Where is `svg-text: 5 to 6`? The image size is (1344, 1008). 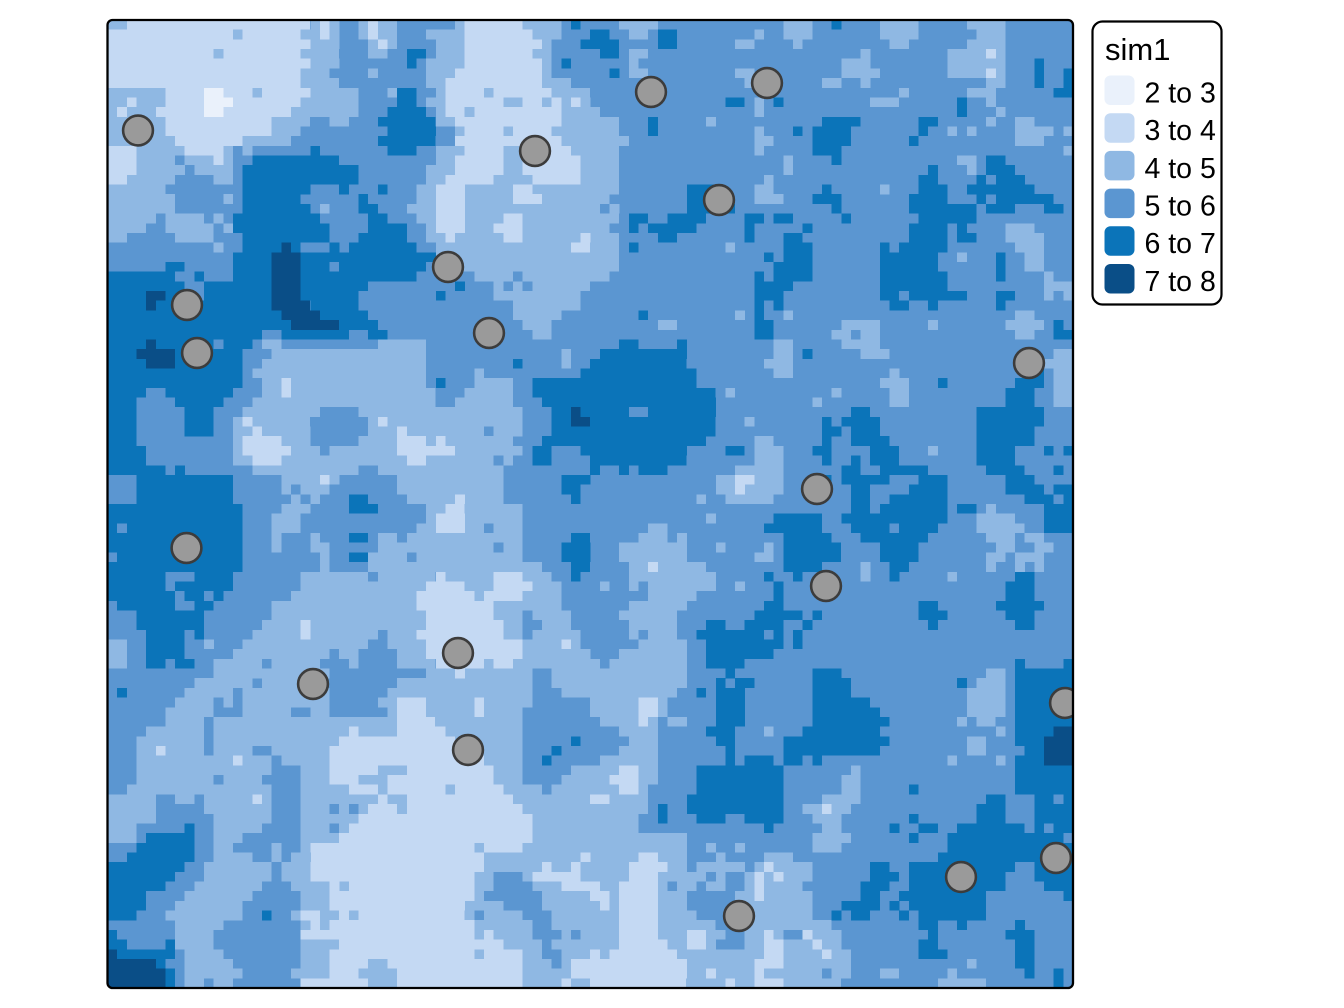
svg-text: 5 to 6 is located at coordinates (1180, 207).